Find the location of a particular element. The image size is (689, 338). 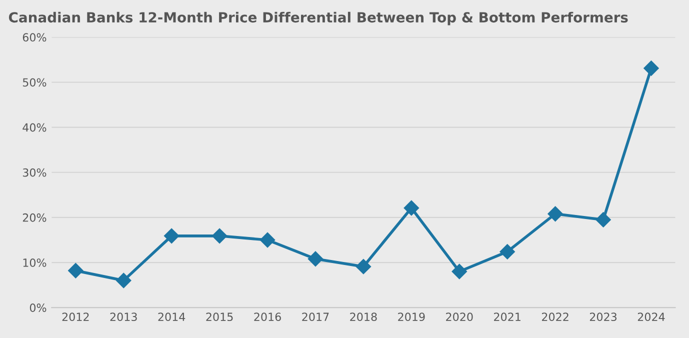

x-tick-label: 2014 is located at coordinates (172, 317).